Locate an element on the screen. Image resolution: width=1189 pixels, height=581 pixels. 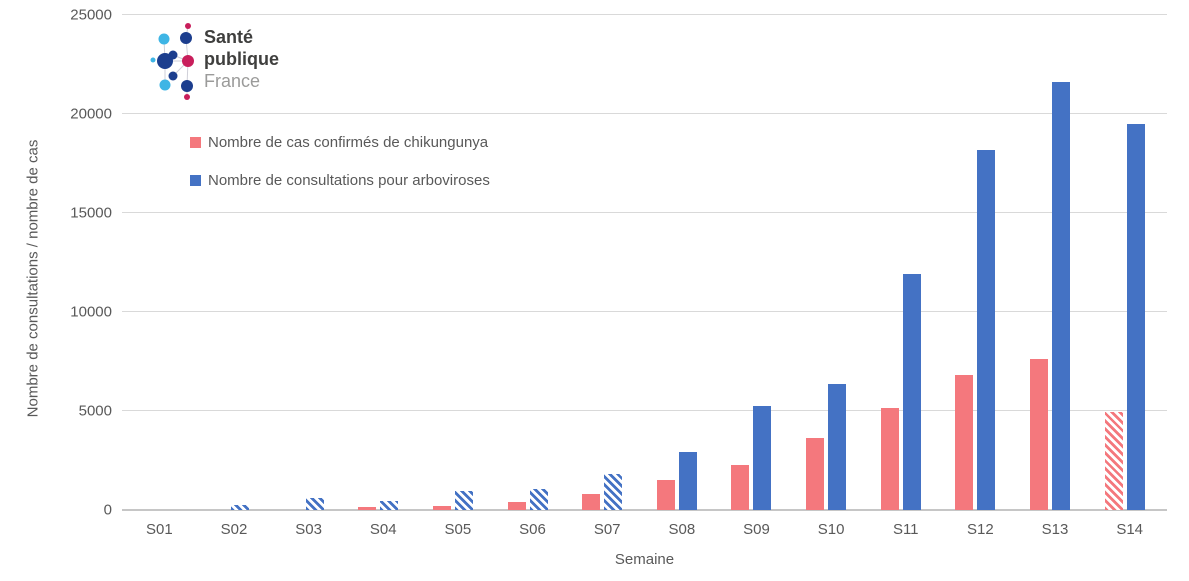
legend-item-cas-confirmes: Nombre de cas confirmés de chikungunya is located at coordinates (340, 142).